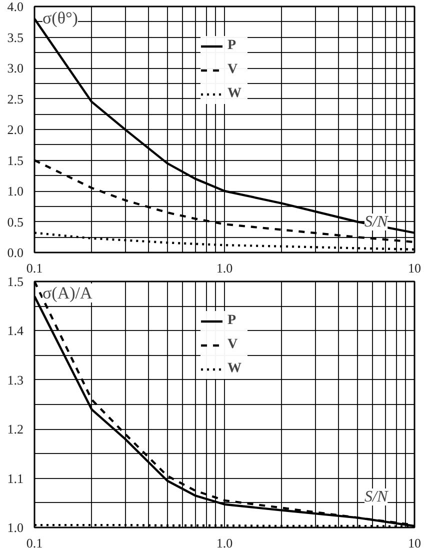 The image size is (428, 550). I want to click on y-axis-title: σ(θ°), so click(60, 18).